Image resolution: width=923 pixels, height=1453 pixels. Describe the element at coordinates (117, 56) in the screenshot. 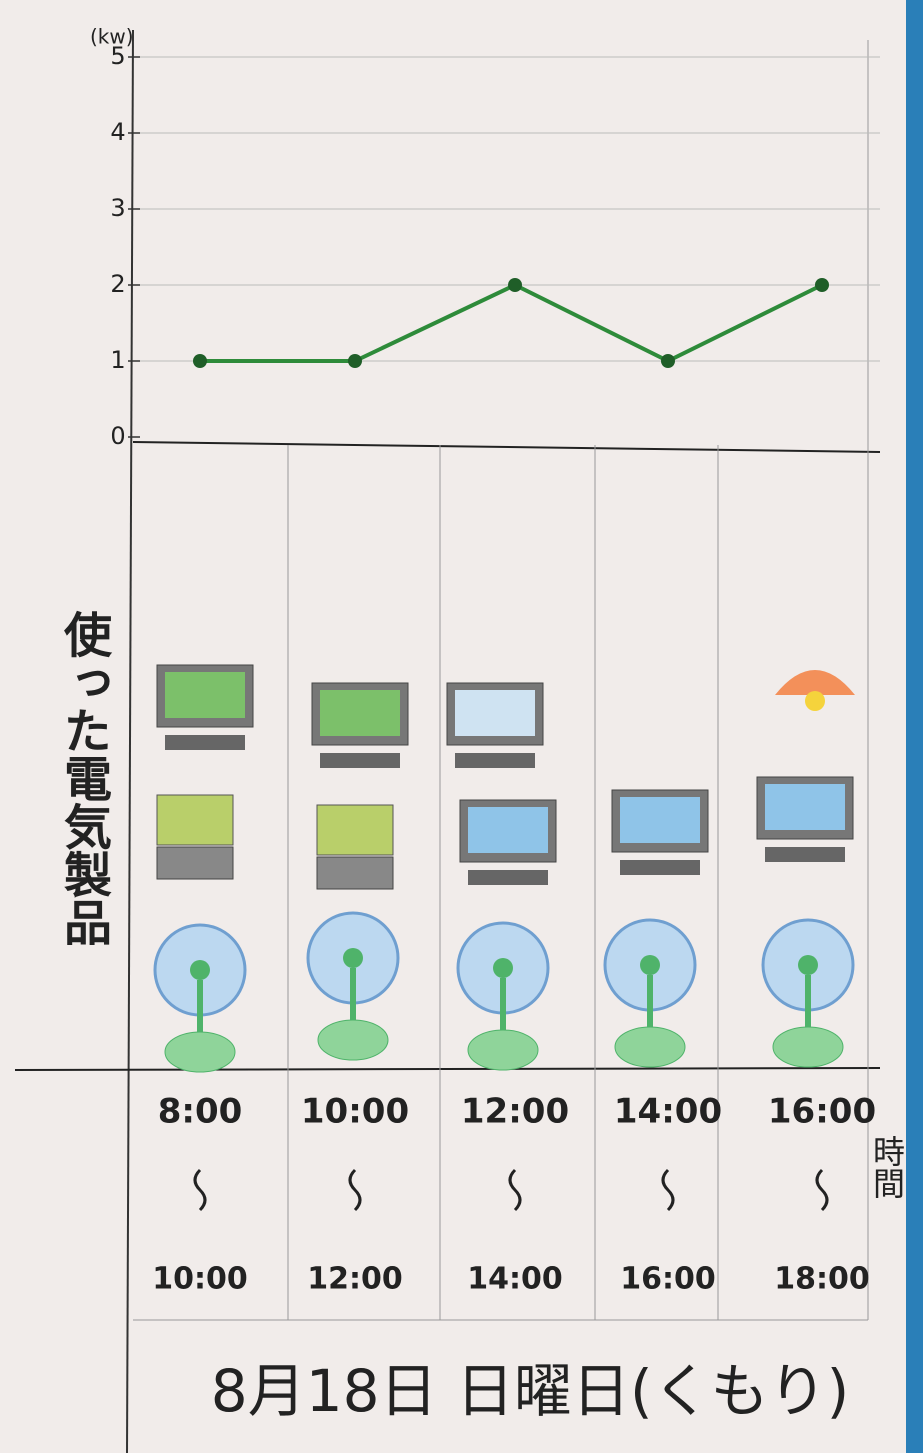

I see `y-tick-label: 5` at that location.